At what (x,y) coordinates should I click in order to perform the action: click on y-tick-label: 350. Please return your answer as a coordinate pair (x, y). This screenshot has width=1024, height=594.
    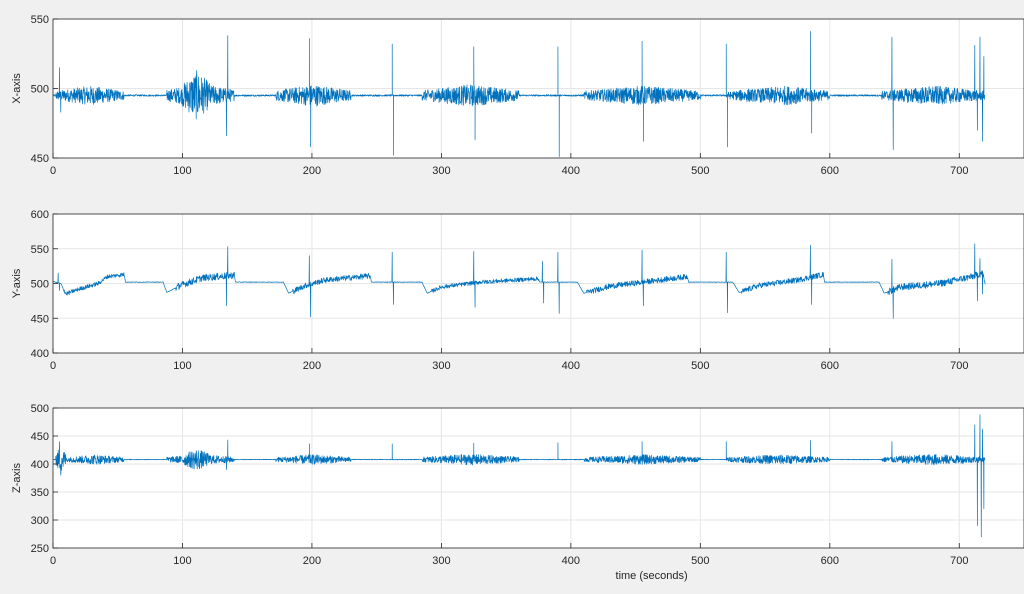
    Looking at the image, I should click on (40, 493).